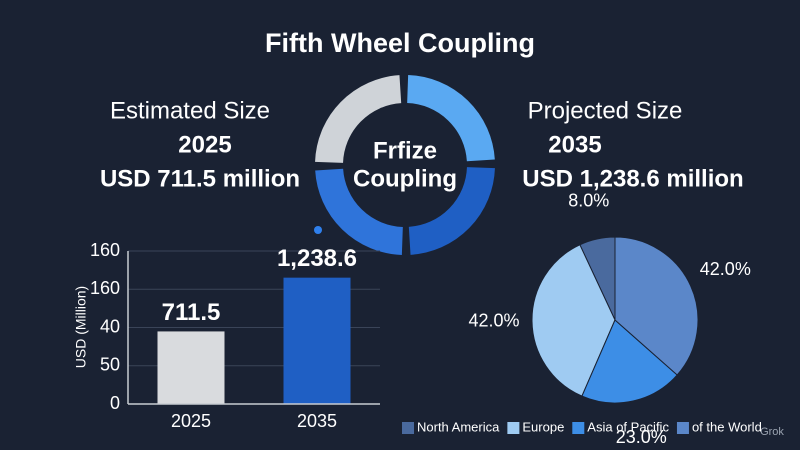 This screenshot has width=800, height=450. I want to click on legend-label: Asia of Pacific, so click(628, 426).